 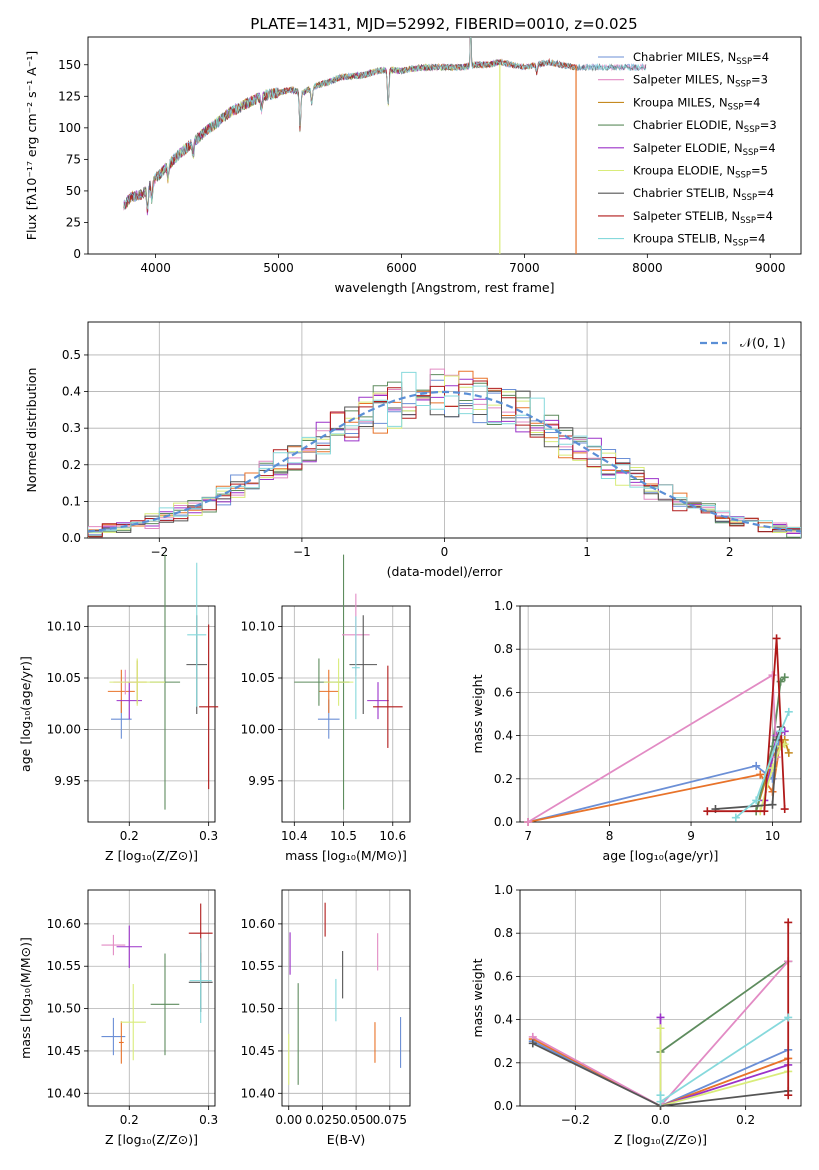 What do you see at coordinates (705, 126) in the screenshot?
I see `legend-entry: Chabrier ELODIE, NSSP=3` at bounding box center [705, 126].